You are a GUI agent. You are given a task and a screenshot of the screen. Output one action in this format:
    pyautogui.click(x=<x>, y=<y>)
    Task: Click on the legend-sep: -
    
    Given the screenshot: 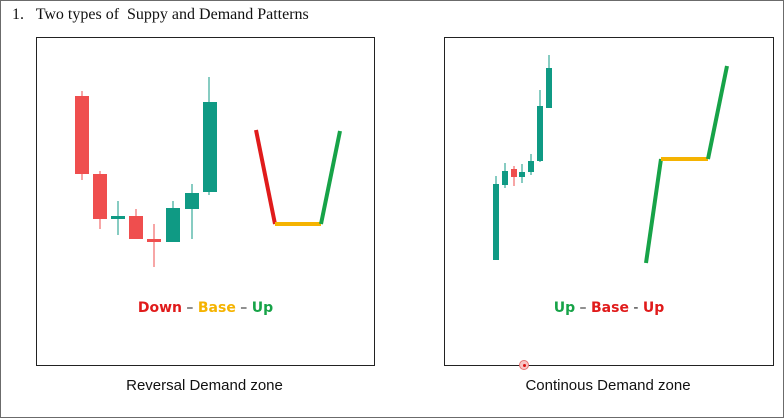 What is the action you would take?
    pyautogui.click(x=635, y=308)
    